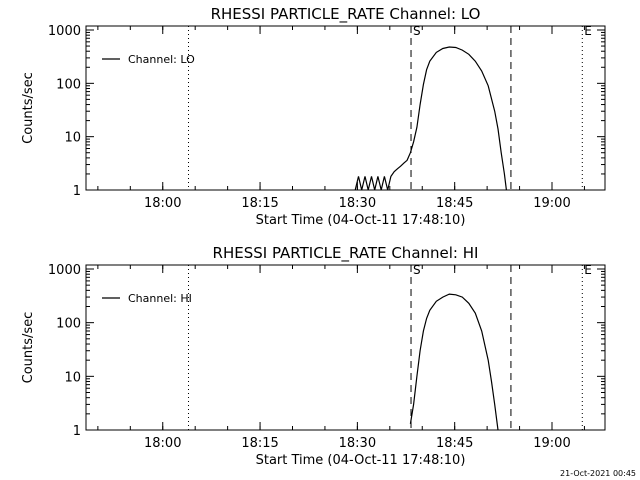 Image resolution: width=640 pixels, height=480 pixels. What do you see at coordinates (346, 14) in the screenshot?
I see `panel-1-title: RHESSI PARTICLE_RATE Channel: LO` at bounding box center [346, 14].